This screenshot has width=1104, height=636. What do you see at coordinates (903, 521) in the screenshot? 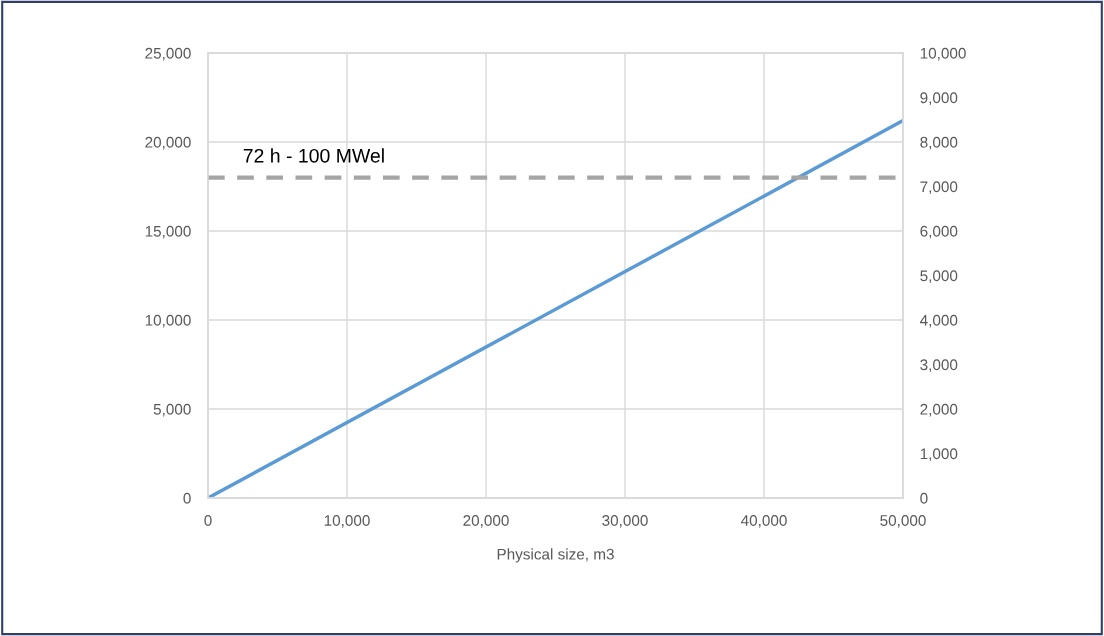
I see `x-tick-label: 50,000` at bounding box center [903, 521].